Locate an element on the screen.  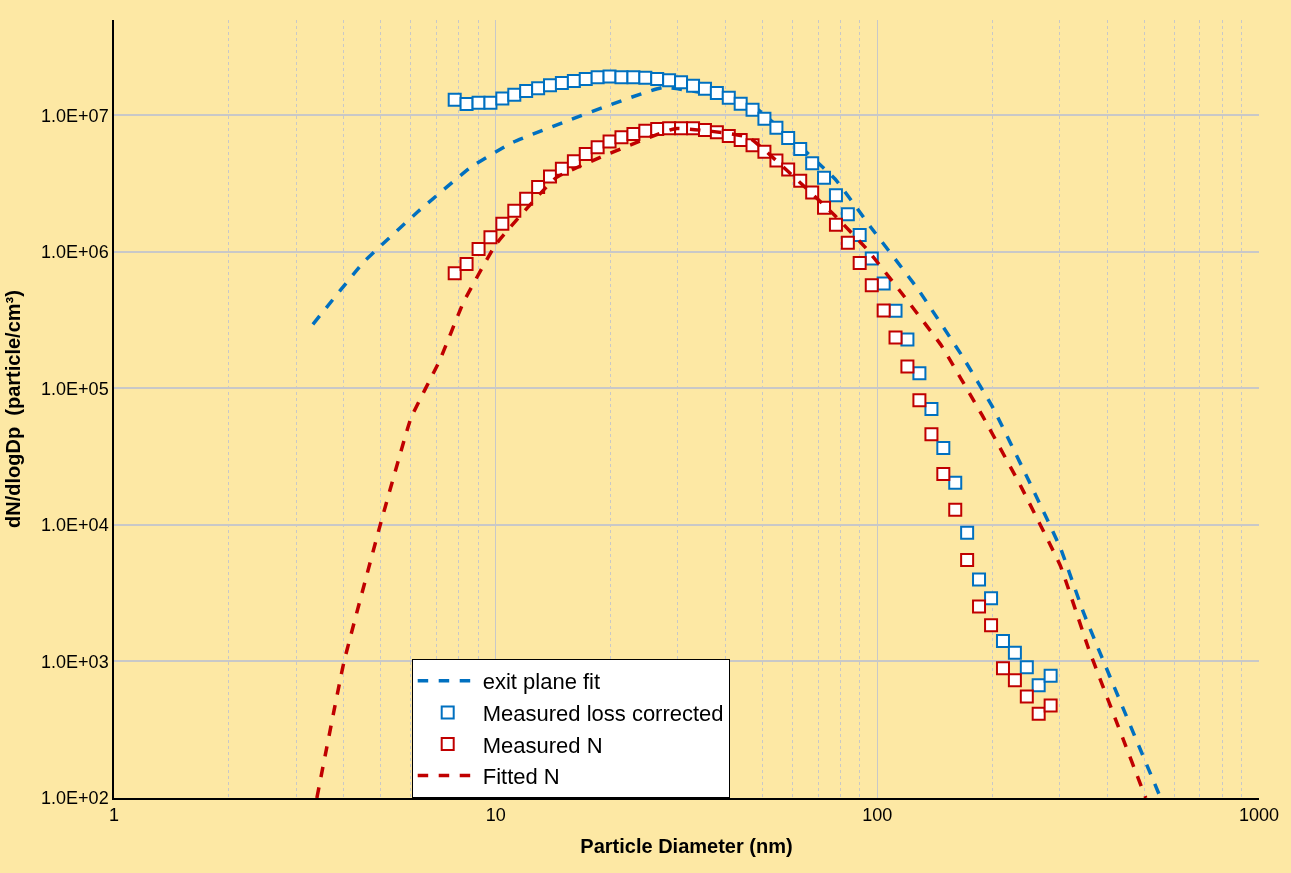
legend-label: Measured loss corrected is located at coordinates (603, 713).